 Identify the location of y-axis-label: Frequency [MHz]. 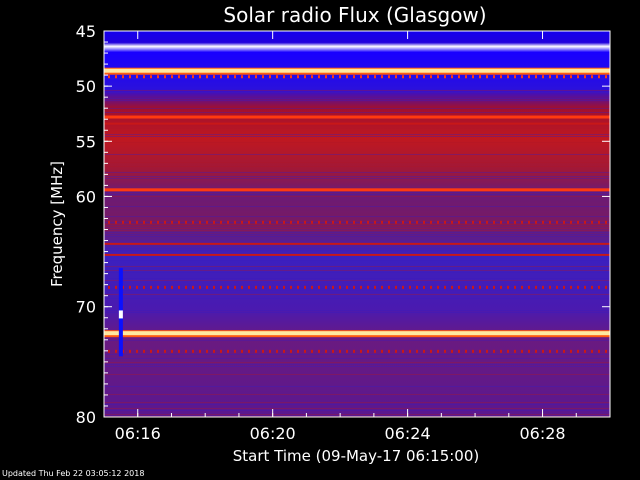
(57, 224).